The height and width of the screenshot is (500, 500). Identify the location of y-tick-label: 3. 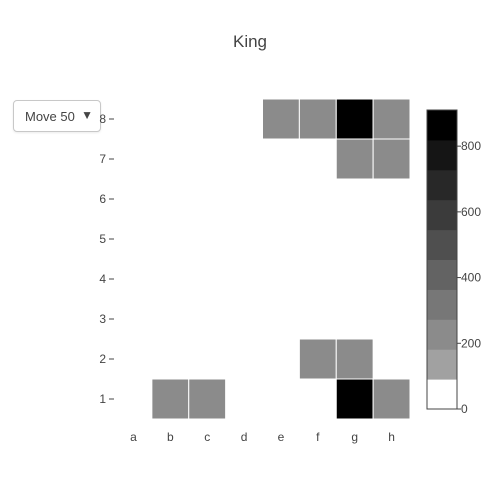
(102, 319).